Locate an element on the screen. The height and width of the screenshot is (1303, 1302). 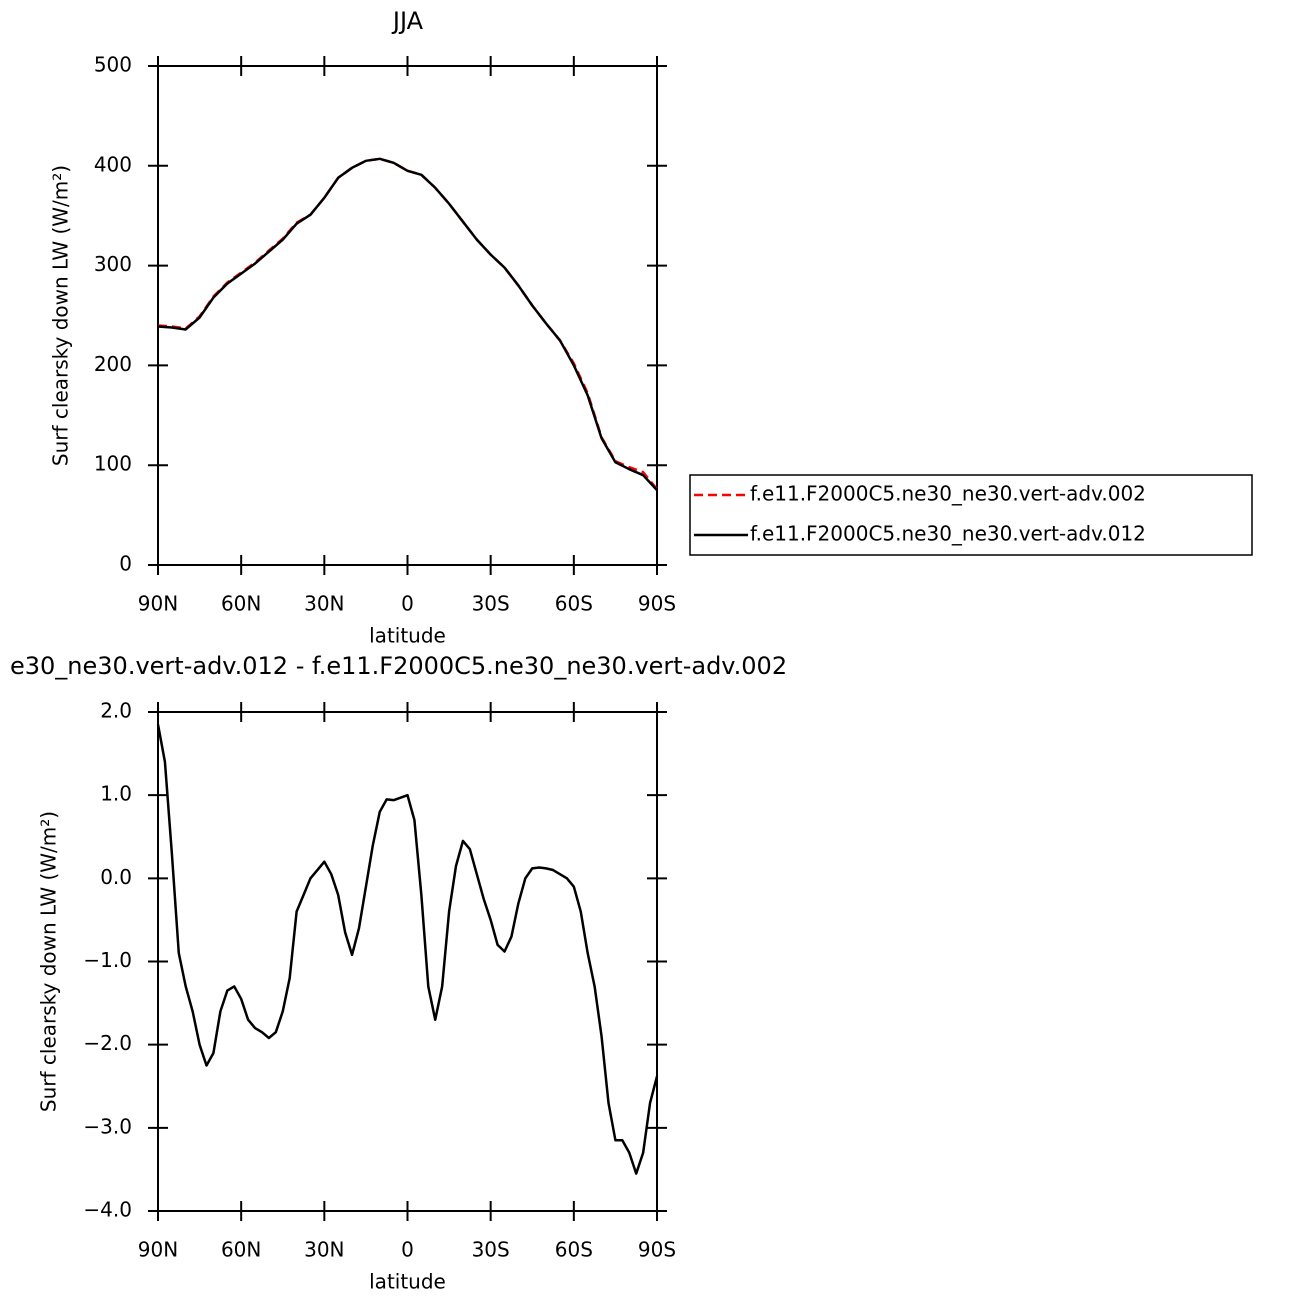
y-tick-label: 200 is located at coordinates (113, 364).